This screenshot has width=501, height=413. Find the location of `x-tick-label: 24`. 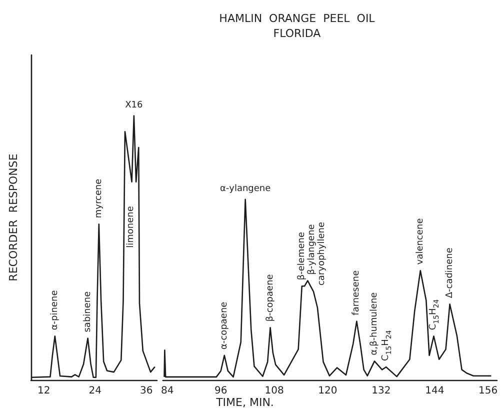

x-tick-label: 24 is located at coordinates (95, 391).